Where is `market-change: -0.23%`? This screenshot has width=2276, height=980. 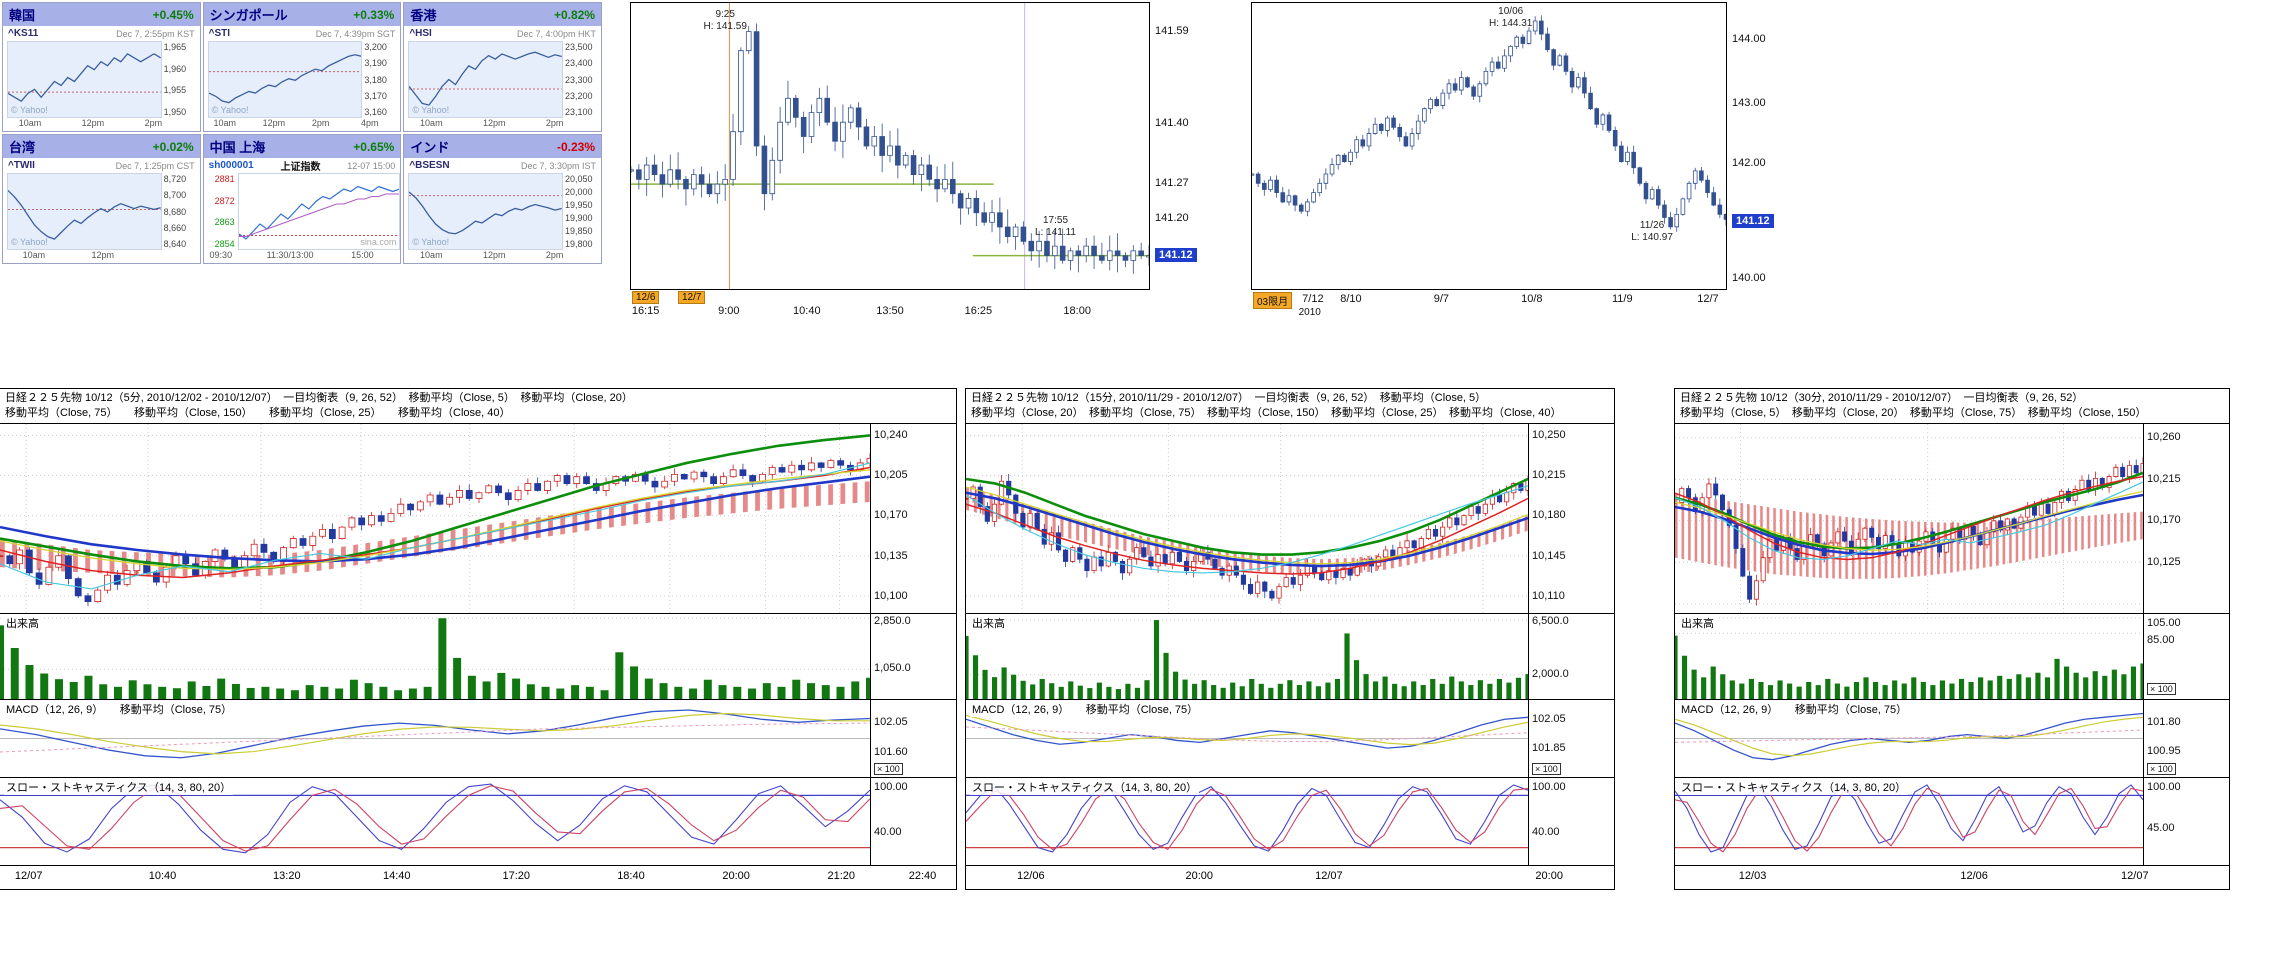 market-change: -0.23% is located at coordinates (575, 146).